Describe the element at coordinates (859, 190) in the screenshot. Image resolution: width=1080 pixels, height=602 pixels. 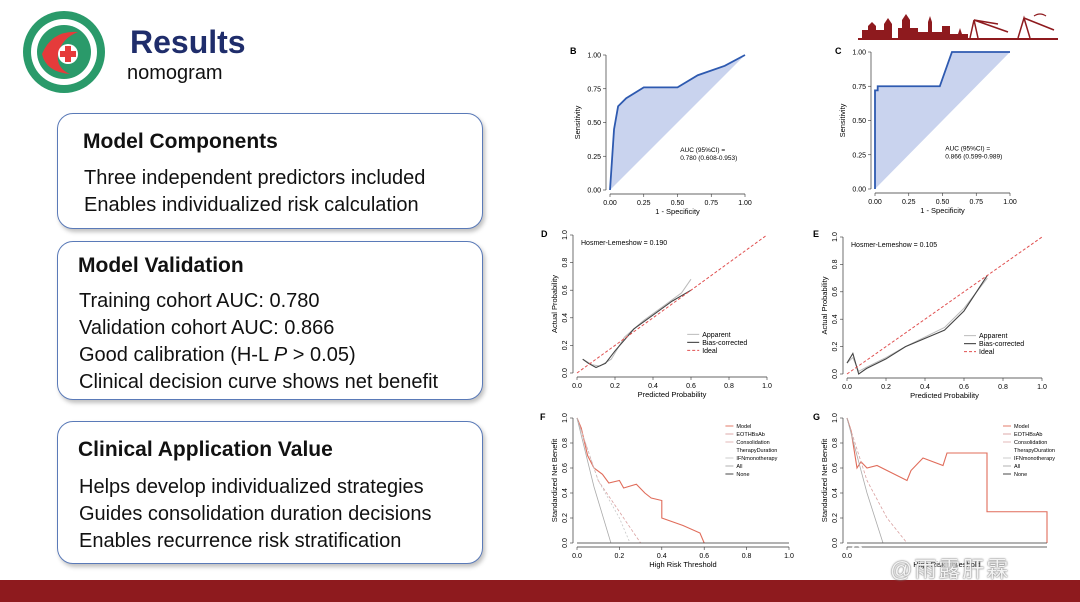
I see `y-tick-label: 0.00` at that location.